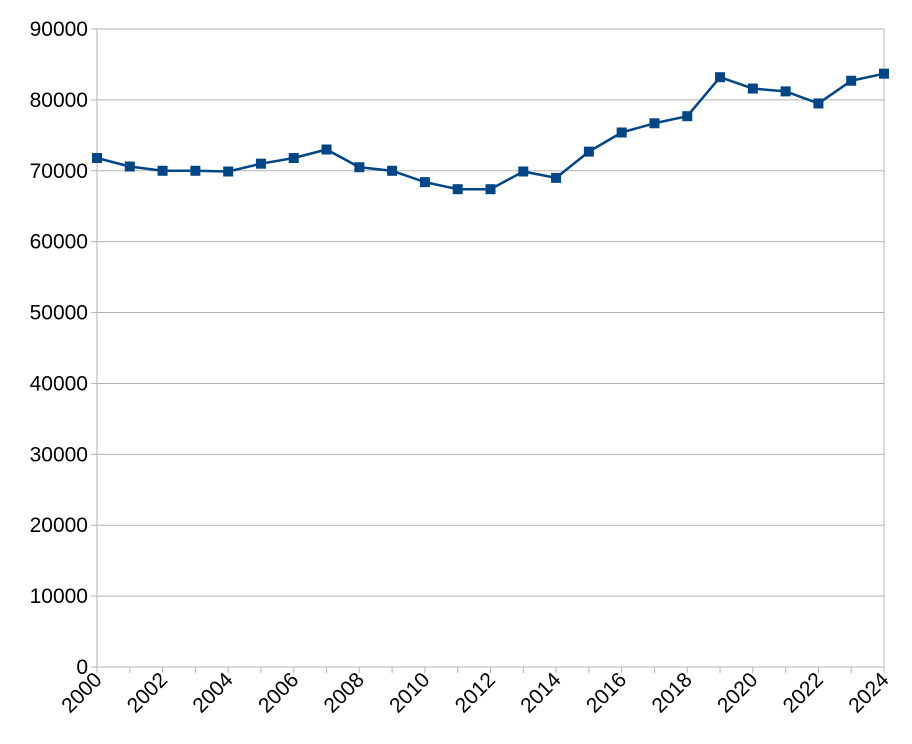 This screenshot has height=744, width=912. I want to click on x-tick-label: 2022, so click(803, 692).